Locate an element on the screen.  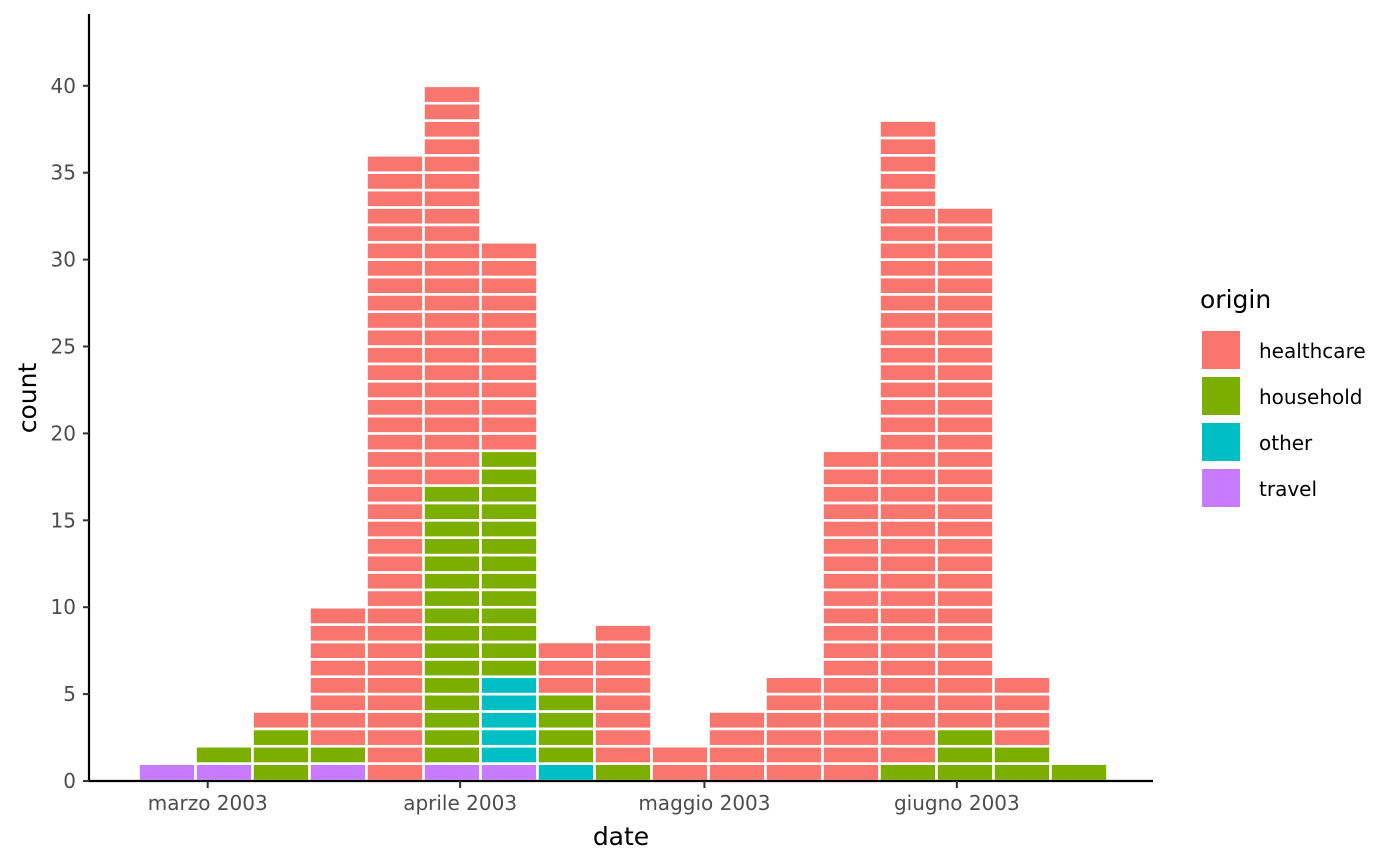
y-axis-title: count is located at coordinates (27, 398).